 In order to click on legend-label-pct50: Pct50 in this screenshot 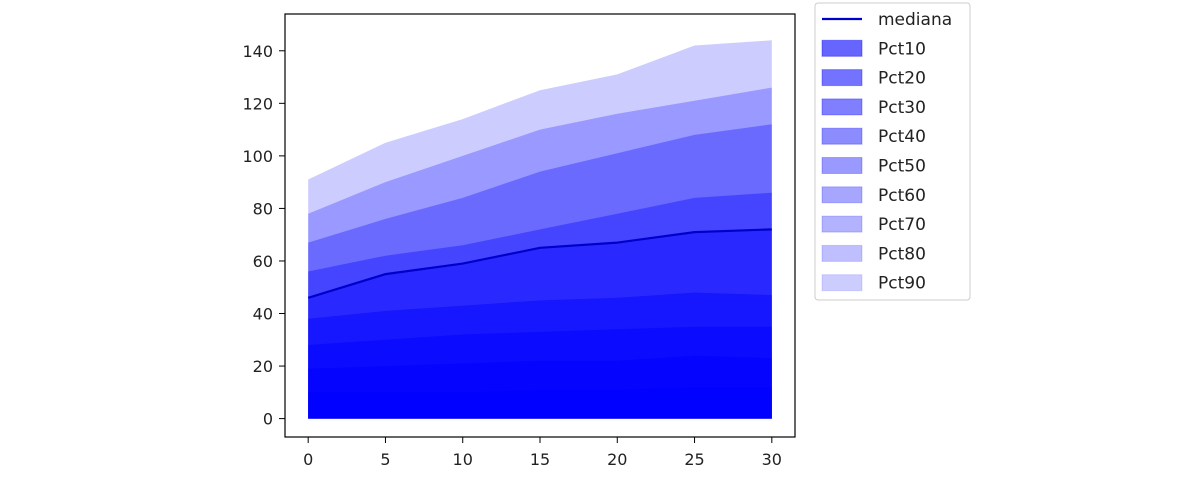, I will do `click(902, 167)`.